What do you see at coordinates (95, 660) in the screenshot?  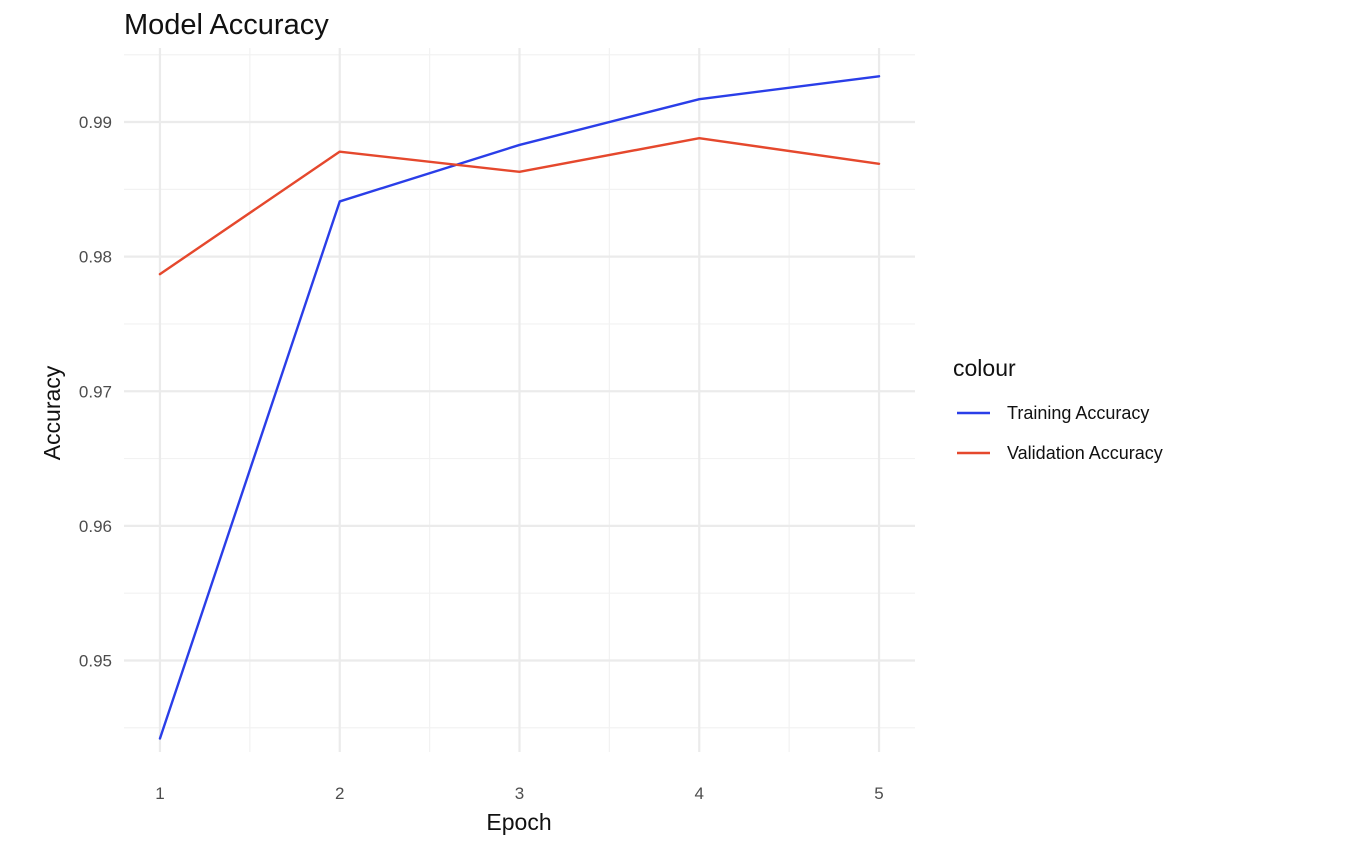 I see `y-tick-label: 0.95` at bounding box center [95, 660].